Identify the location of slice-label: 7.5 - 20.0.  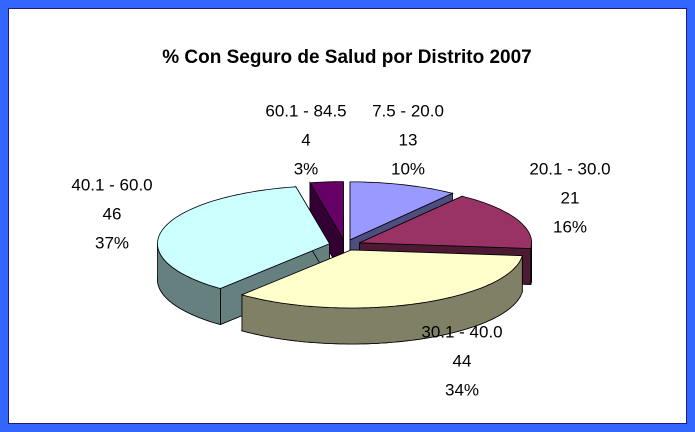
(408, 110).